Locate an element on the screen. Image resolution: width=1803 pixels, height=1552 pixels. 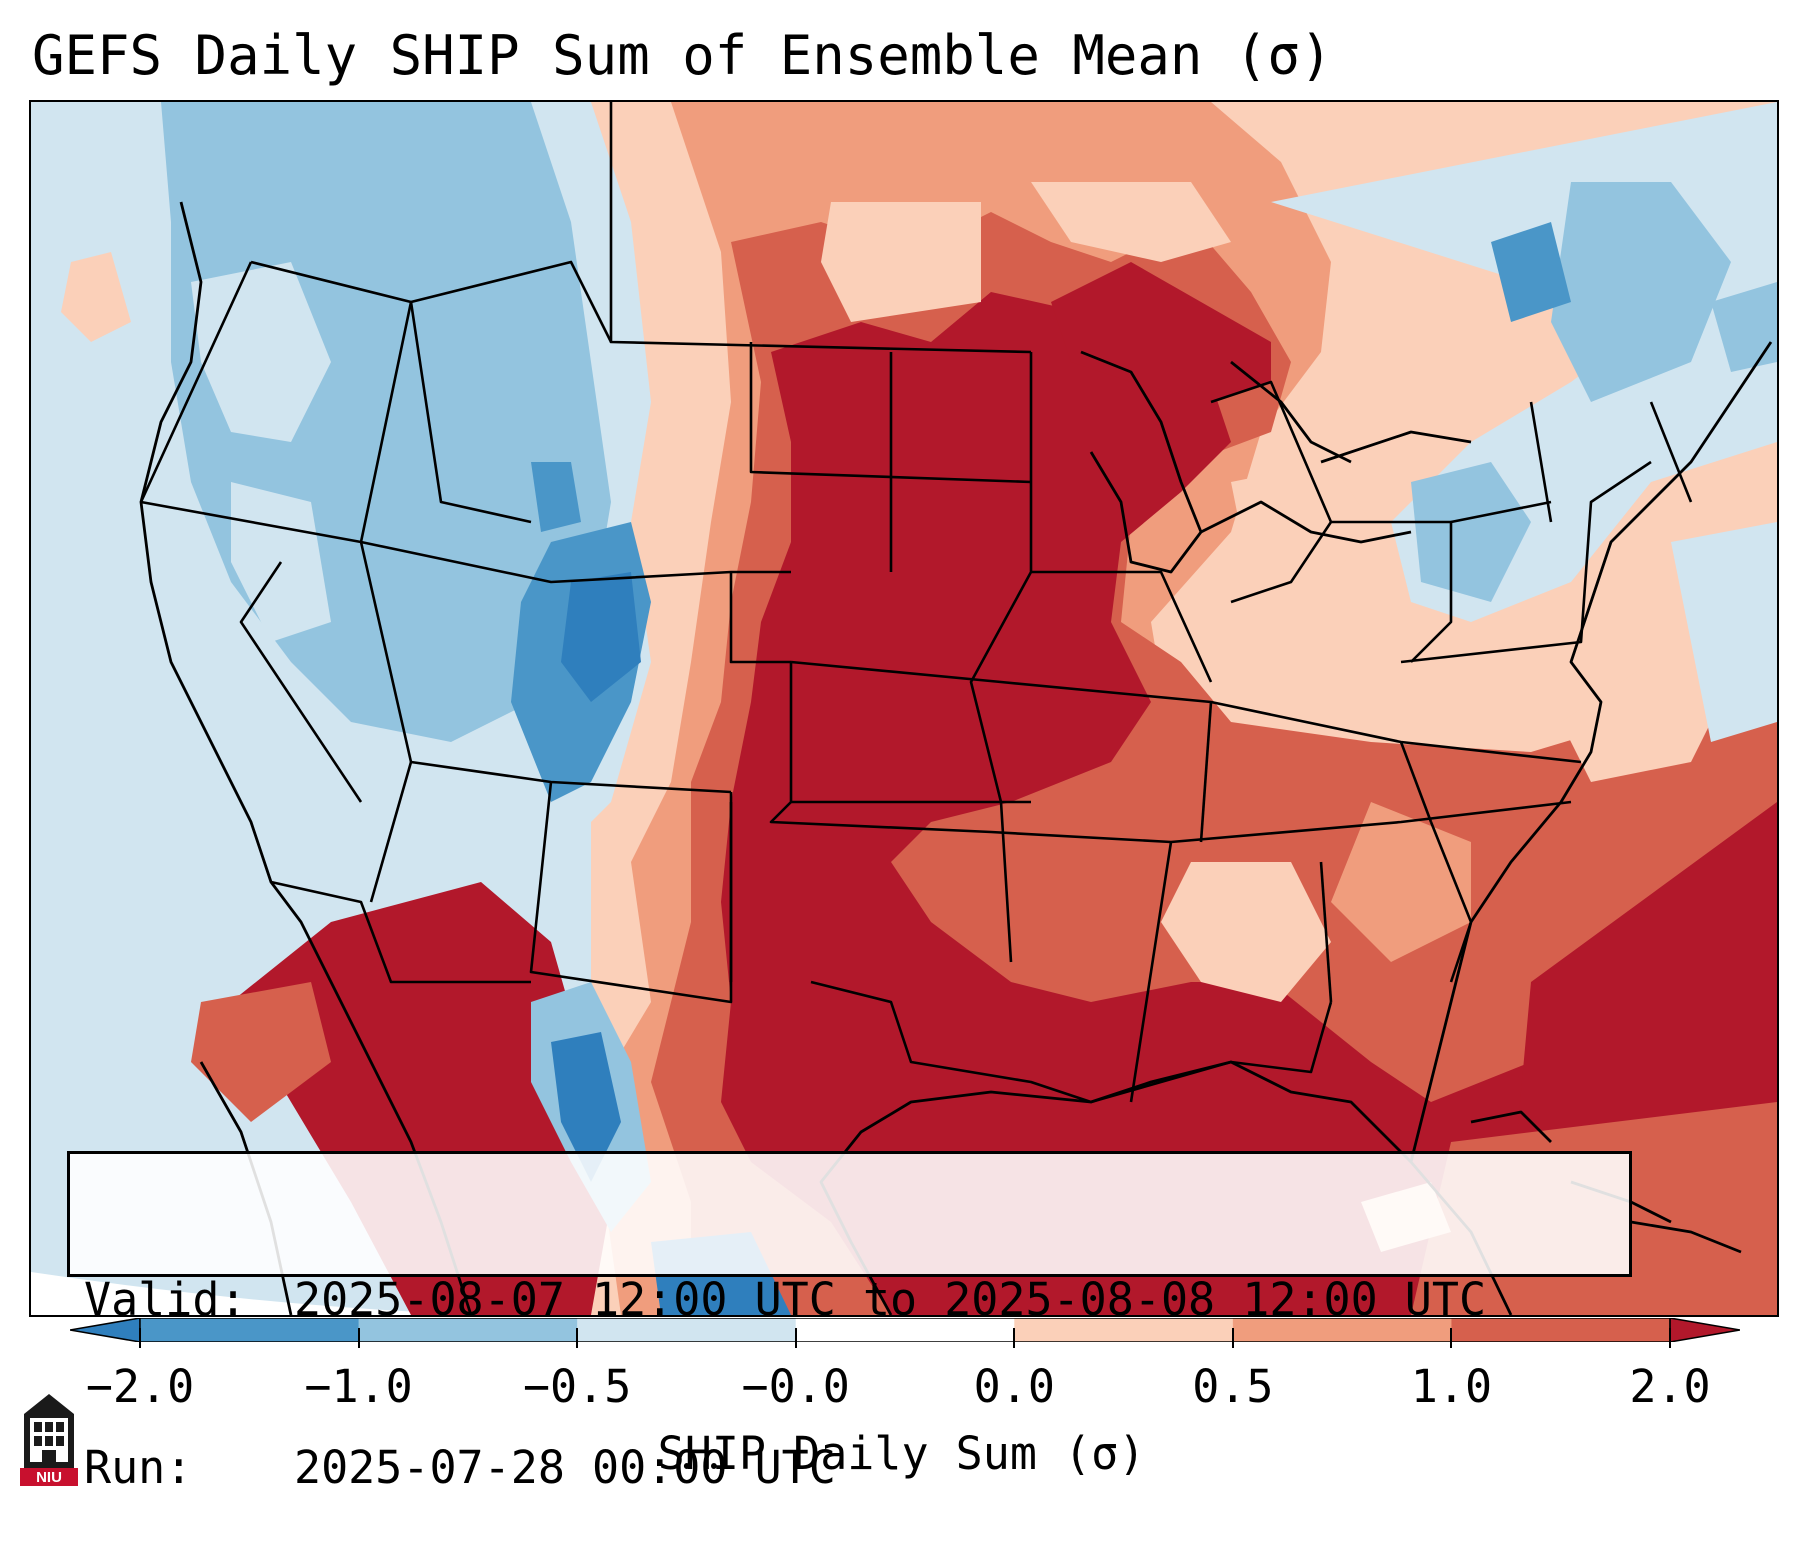
outside-domain is located at coordinates (431, 1293).